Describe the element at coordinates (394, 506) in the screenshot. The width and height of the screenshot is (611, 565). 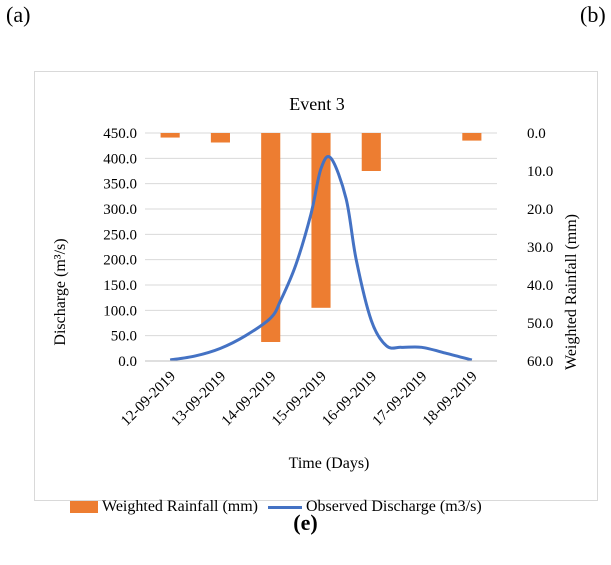
I see `legend-label-discharge: Observed Discharge (m3/s)` at that location.